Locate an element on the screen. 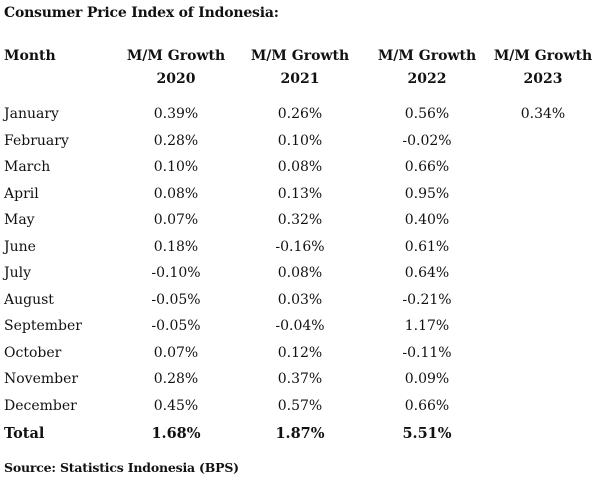 The height and width of the screenshot is (485, 596). table-row: July -0.10% 0.08% 0.64% is located at coordinates (298, 273).